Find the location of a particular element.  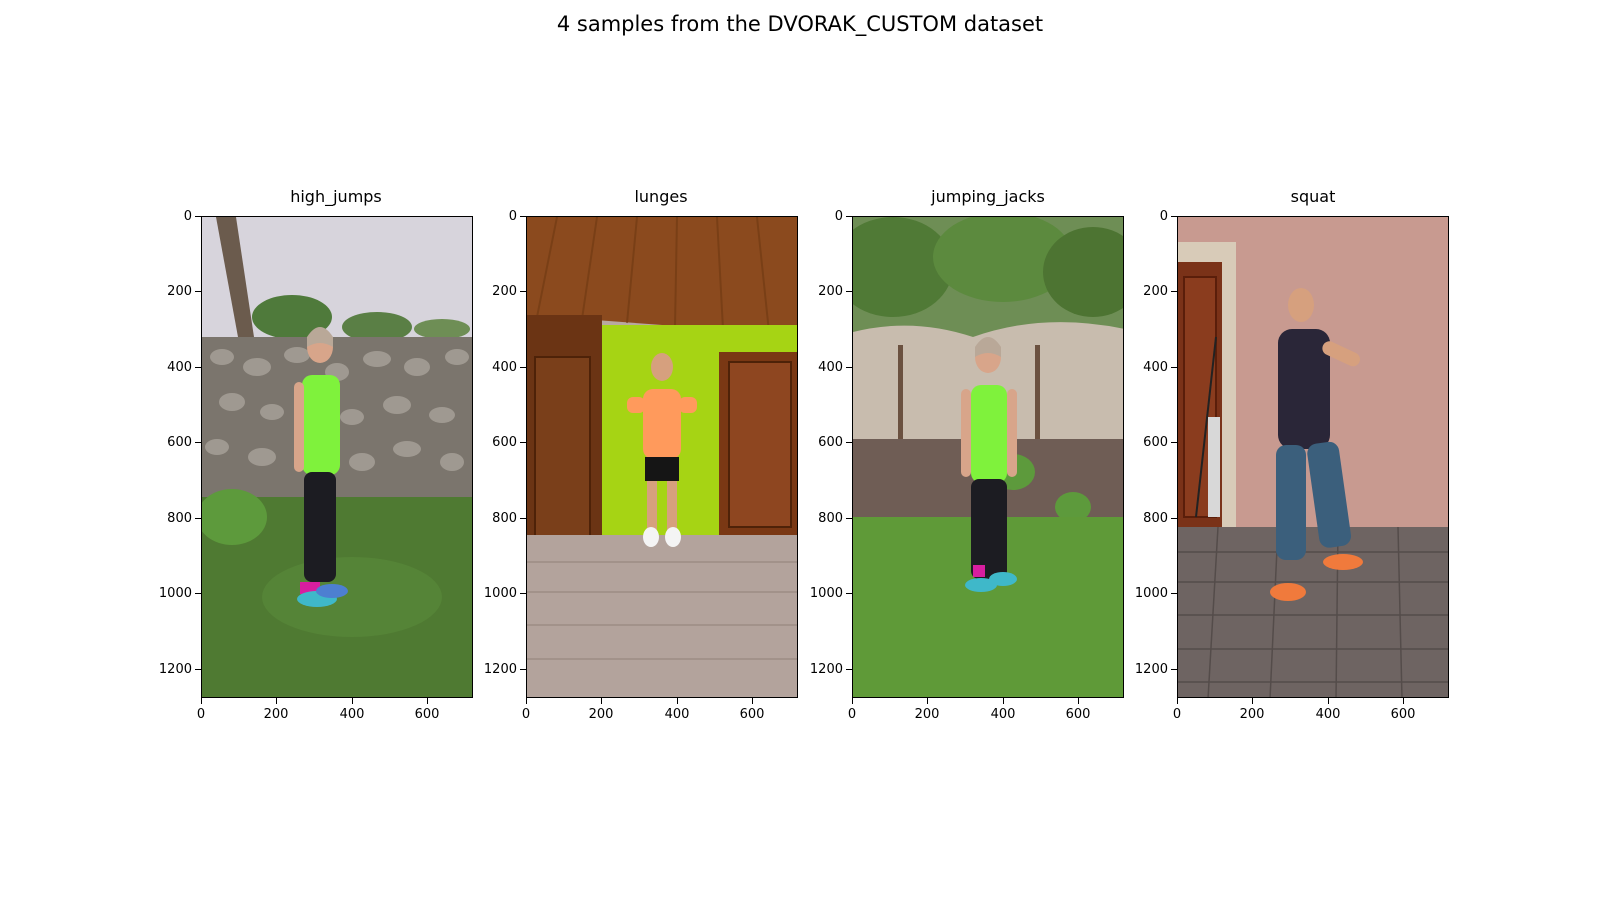

photo-squat is located at coordinates (1313, 457).